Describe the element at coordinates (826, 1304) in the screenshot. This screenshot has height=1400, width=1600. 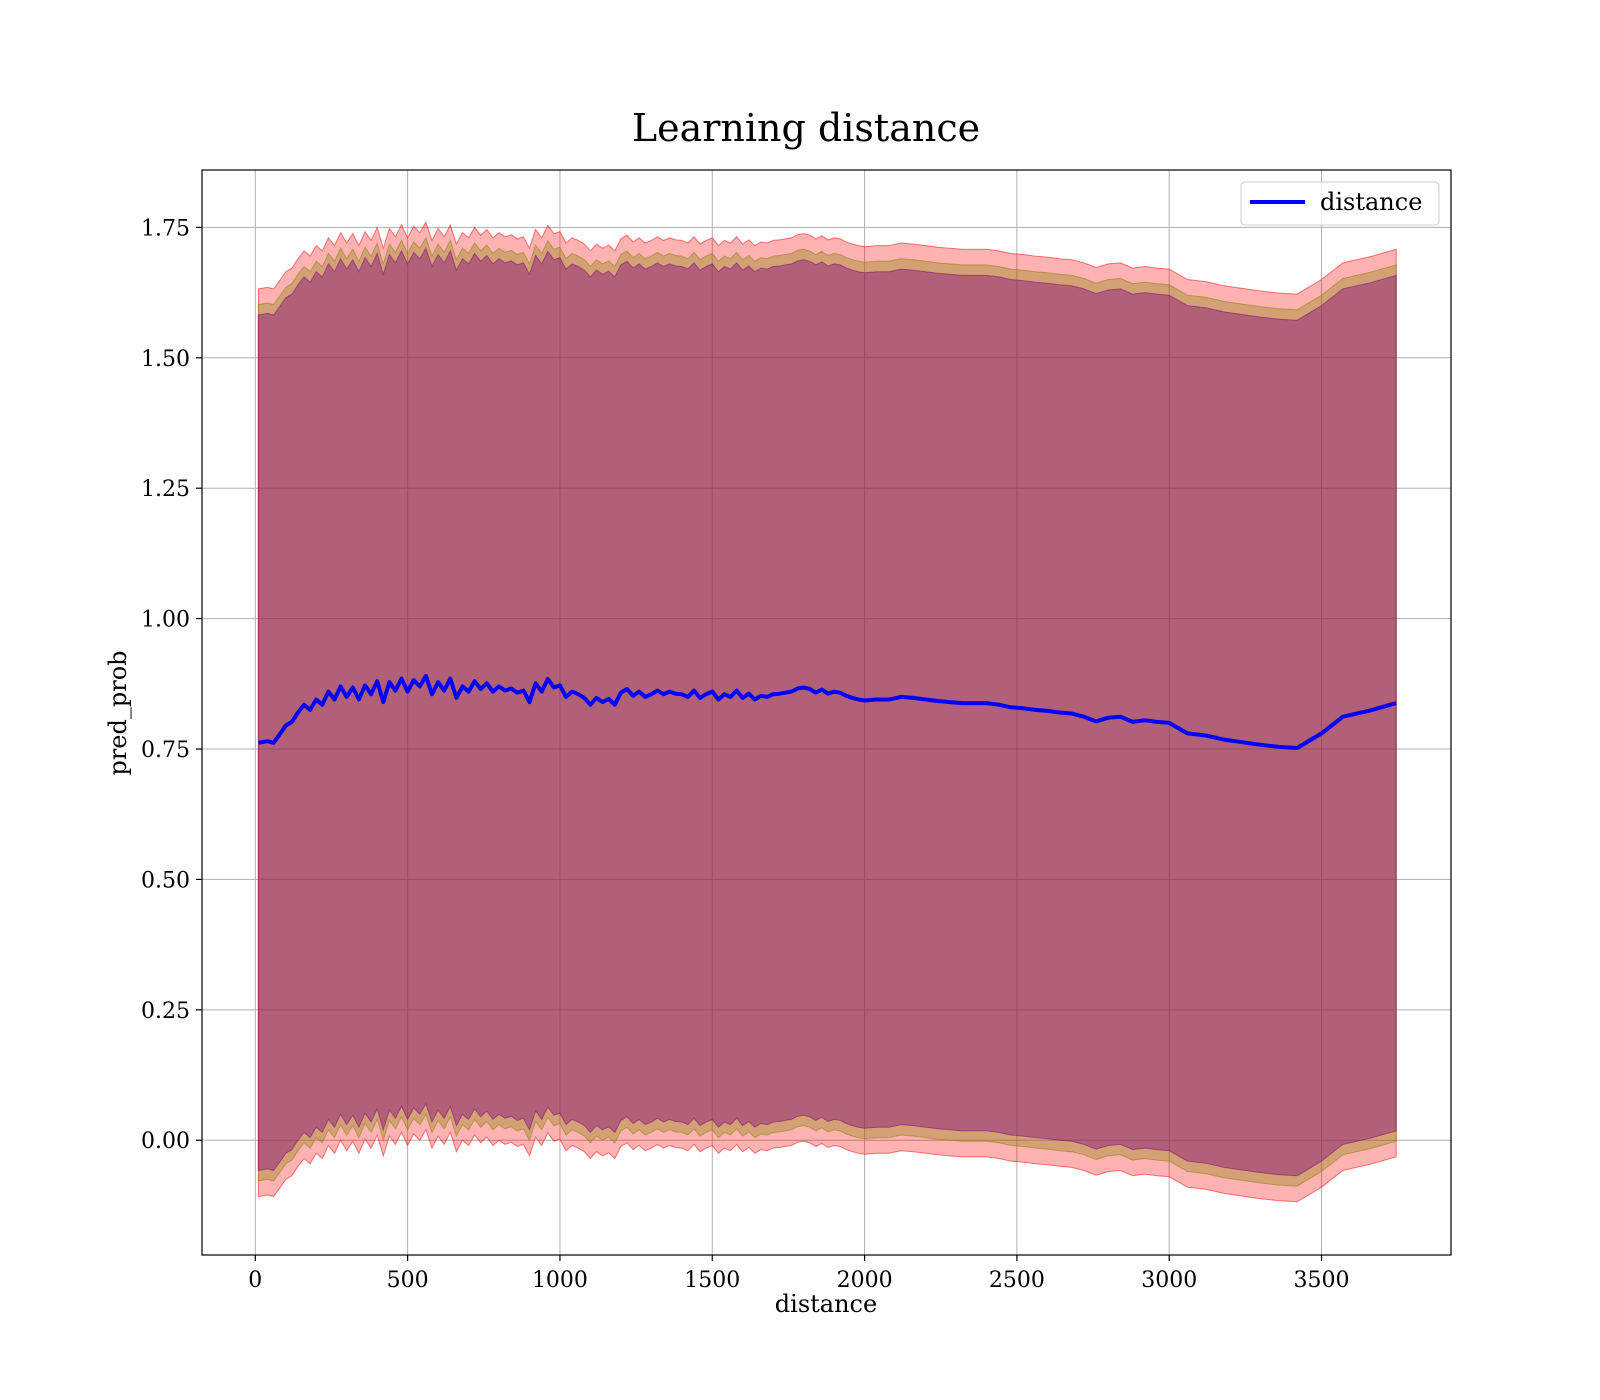
I see `x-axis-label: distance` at that location.